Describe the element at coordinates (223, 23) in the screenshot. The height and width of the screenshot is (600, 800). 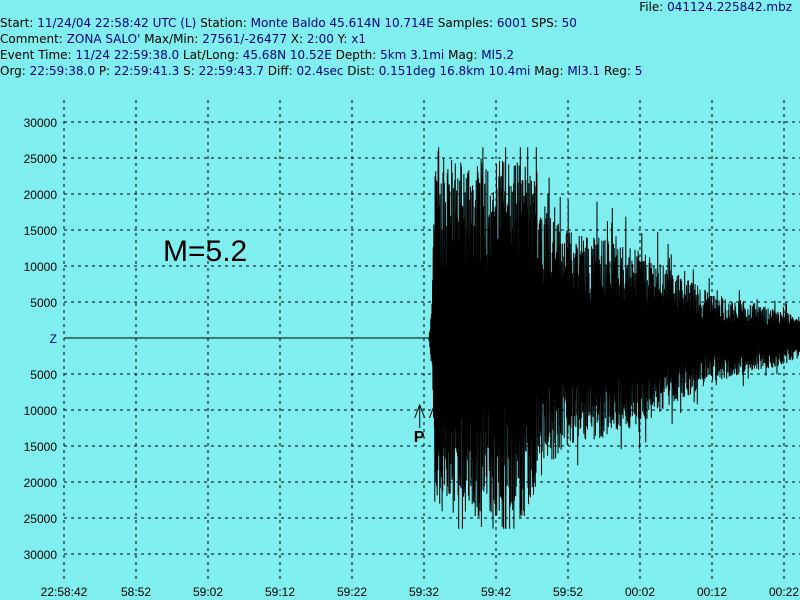
I see `station-label: Station:` at that location.